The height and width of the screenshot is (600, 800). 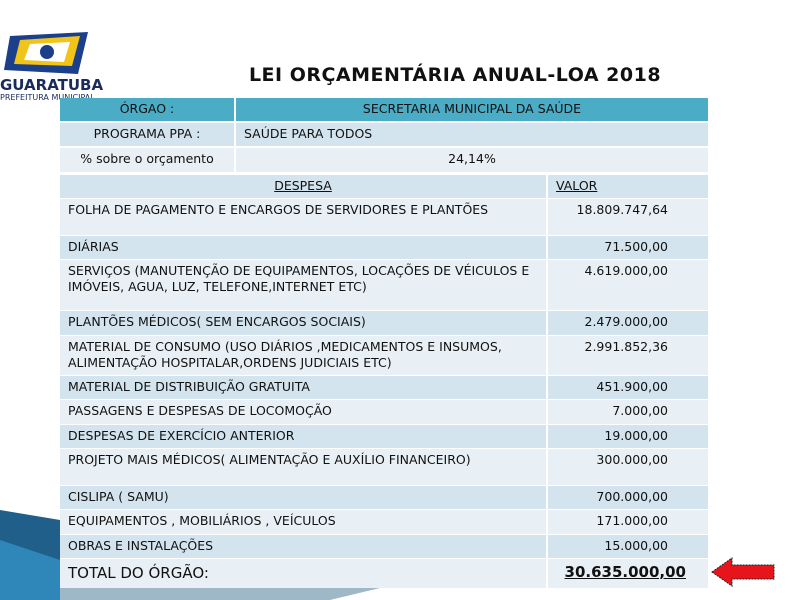 What do you see at coordinates (303, 522) in the screenshot?
I see `expense-name: EQUIPAMENTOS , MOBILIÁRIOS , VEÍCULOS` at bounding box center [303, 522].